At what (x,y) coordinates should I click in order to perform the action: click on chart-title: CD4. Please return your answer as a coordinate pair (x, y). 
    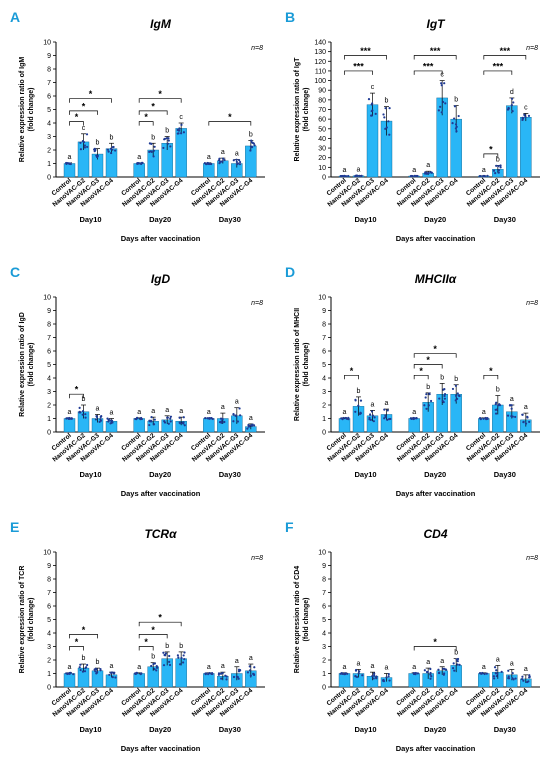
    Looking at the image, I should click on (435, 534).